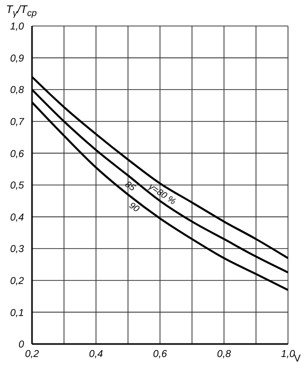 This screenshot has height=370, width=306. What do you see at coordinates (17, 186) in the screenshot?
I see `y-tick-label: 0,5` at bounding box center [17, 186].